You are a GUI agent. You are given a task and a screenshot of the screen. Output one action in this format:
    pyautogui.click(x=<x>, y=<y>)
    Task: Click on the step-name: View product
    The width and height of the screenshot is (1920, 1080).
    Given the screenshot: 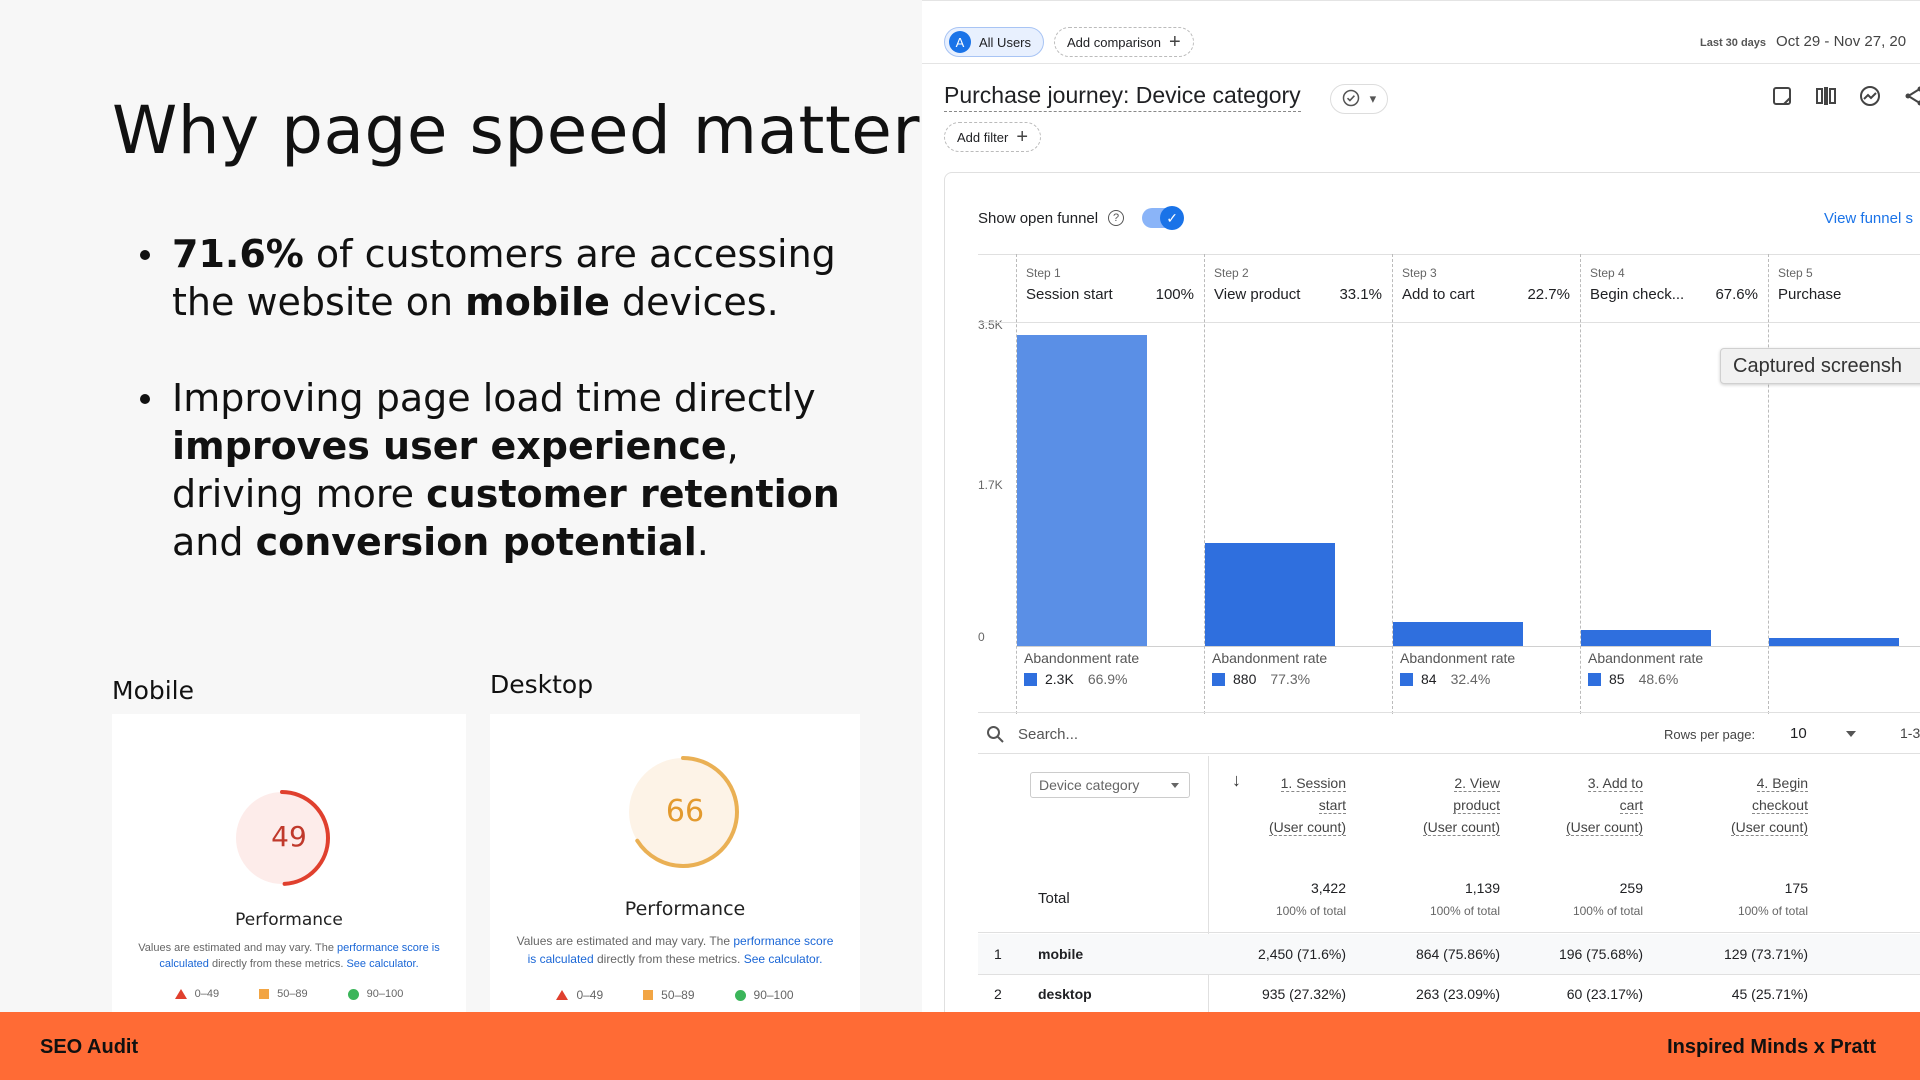 What is the action you would take?
    pyautogui.click(x=1257, y=294)
    